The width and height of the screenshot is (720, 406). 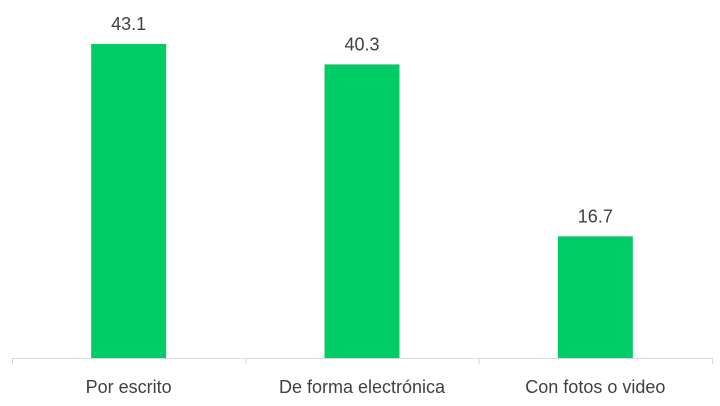 What do you see at coordinates (595, 216) in the screenshot?
I see `data-label: 16.7` at bounding box center [595, 216].